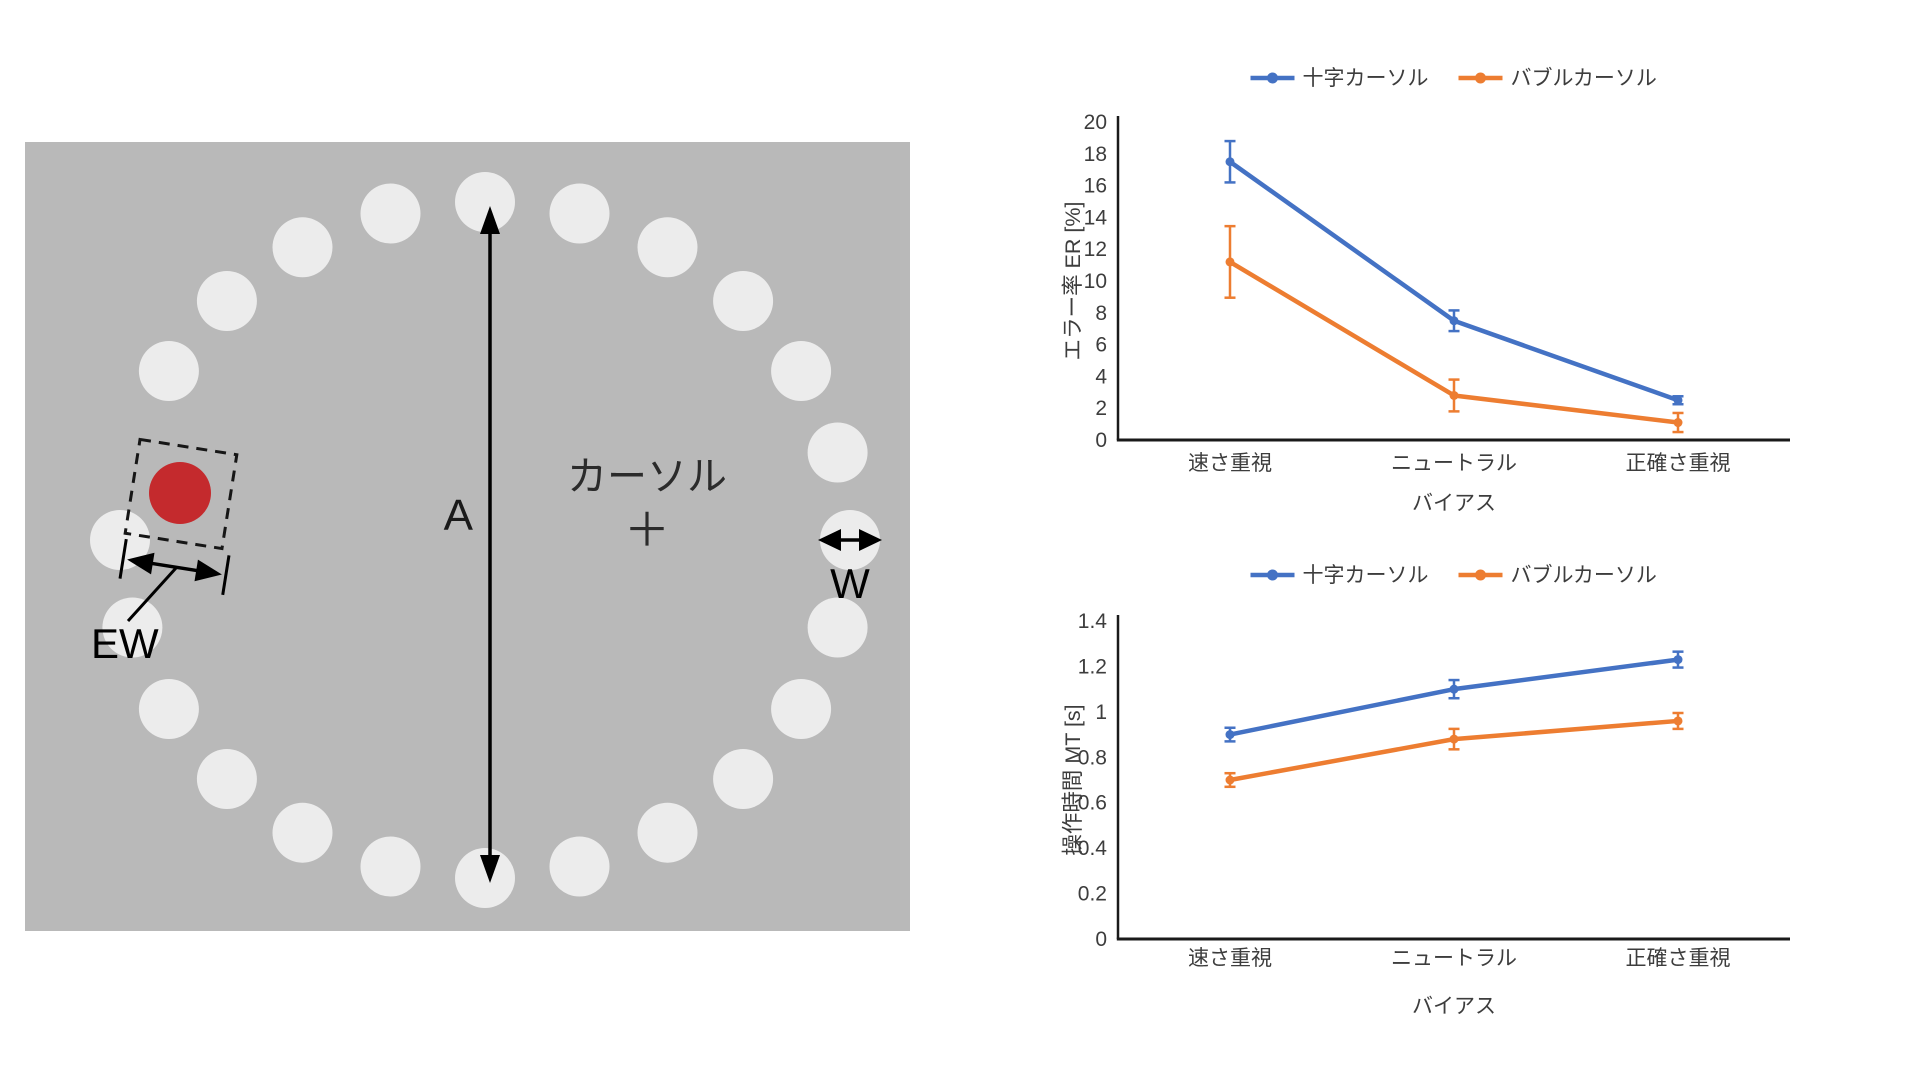  What do you see at coordinates (1101, 712) in the screenshot?
I see `y-tick-label: 1` at bounding box center [1101, 712].